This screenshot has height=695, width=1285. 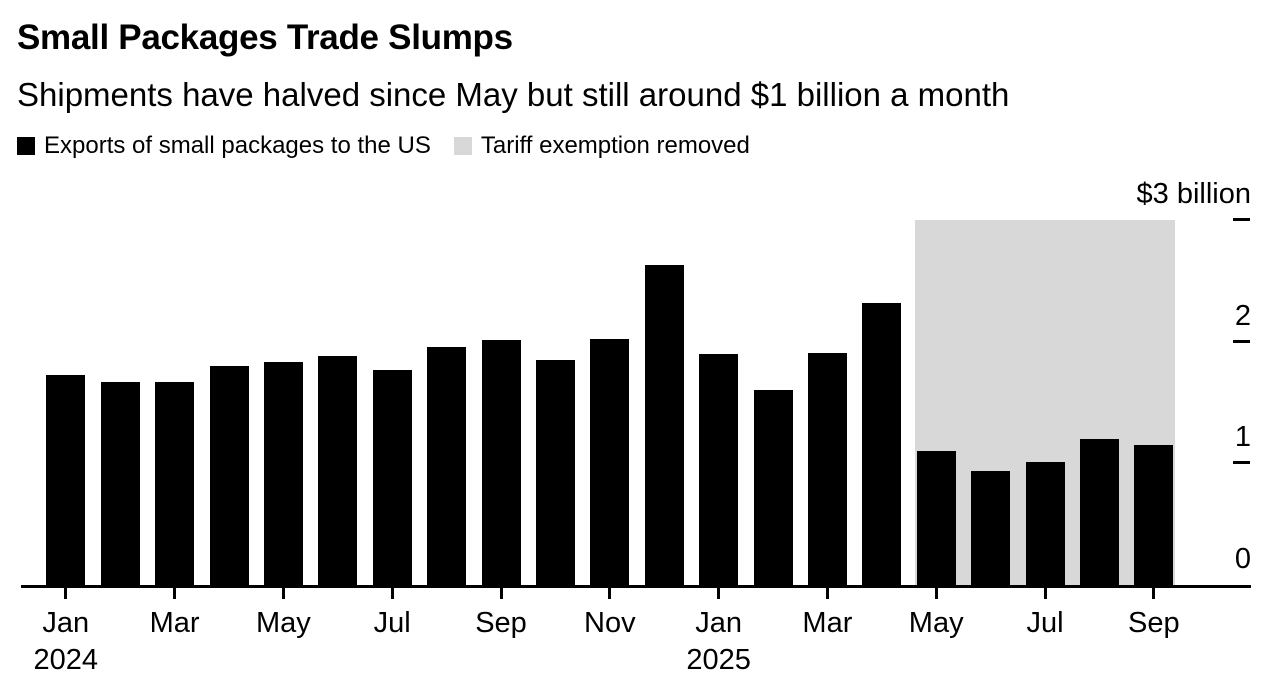 I want to click on bar-jul-2024, so click(x=392, y=477).